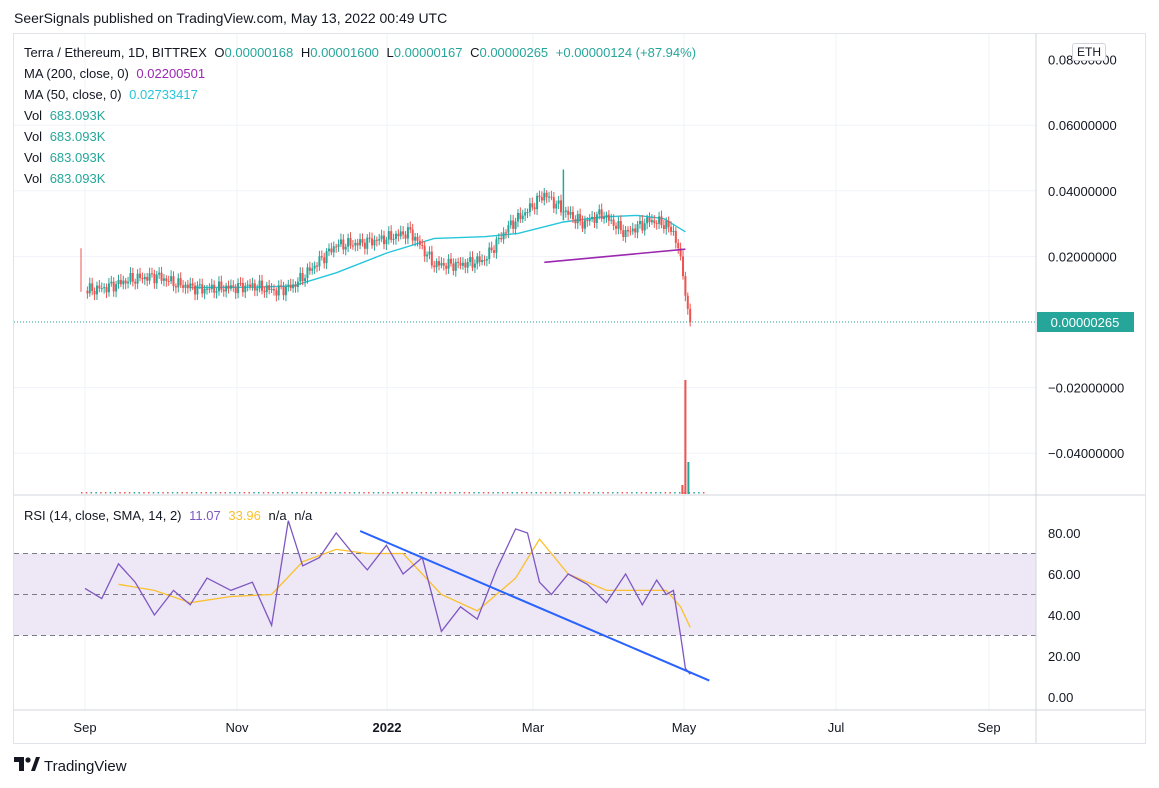 Image resolution: width=1159 pixels, height=788 pixels. What do you see at coordinates (988, 727) in the screenshot?
I see `x-tick-label: Sep` at bounding box center [988, 727].